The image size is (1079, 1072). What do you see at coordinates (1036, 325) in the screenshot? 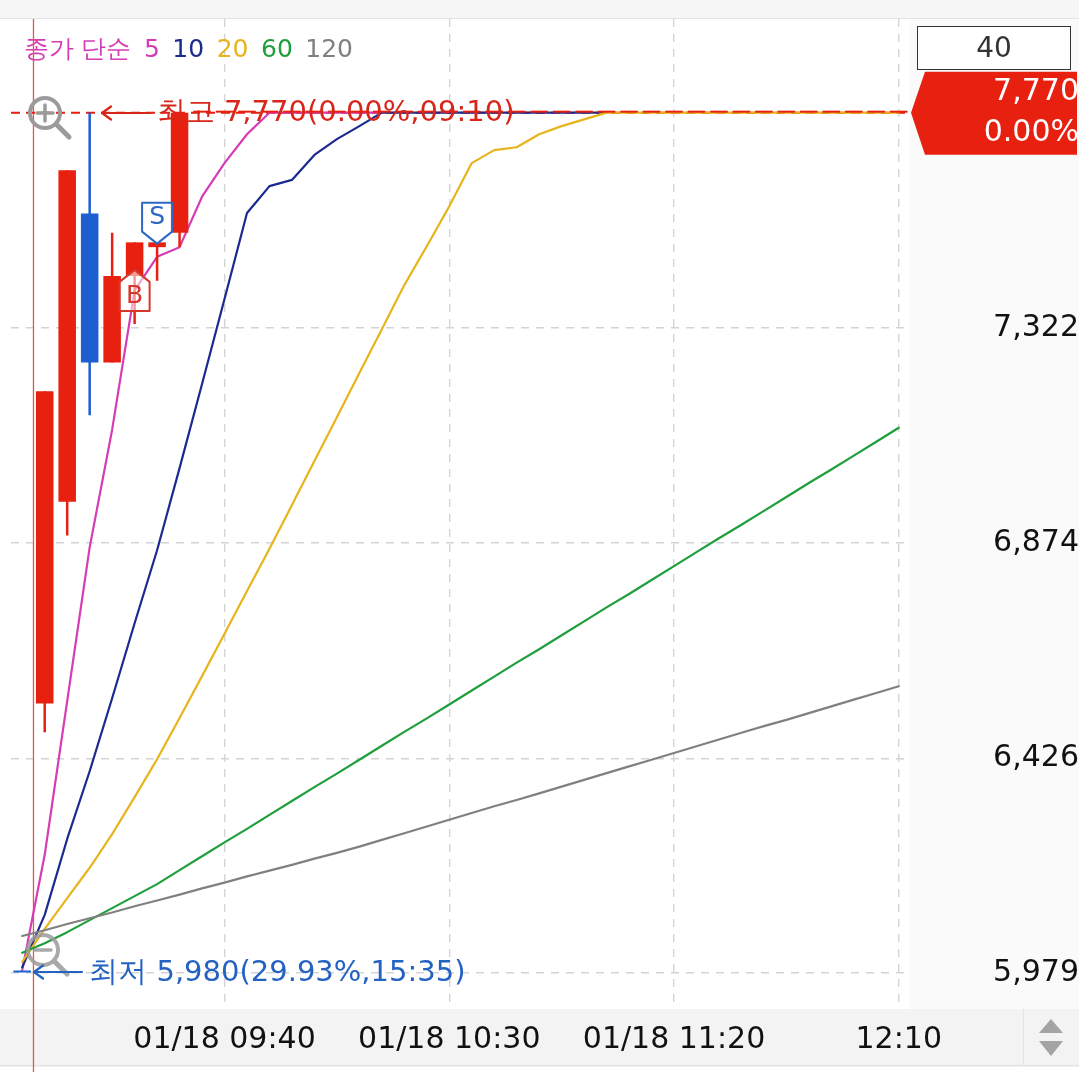
I see `y-tick-label: 7,322` at bounding box center [1036, 325].